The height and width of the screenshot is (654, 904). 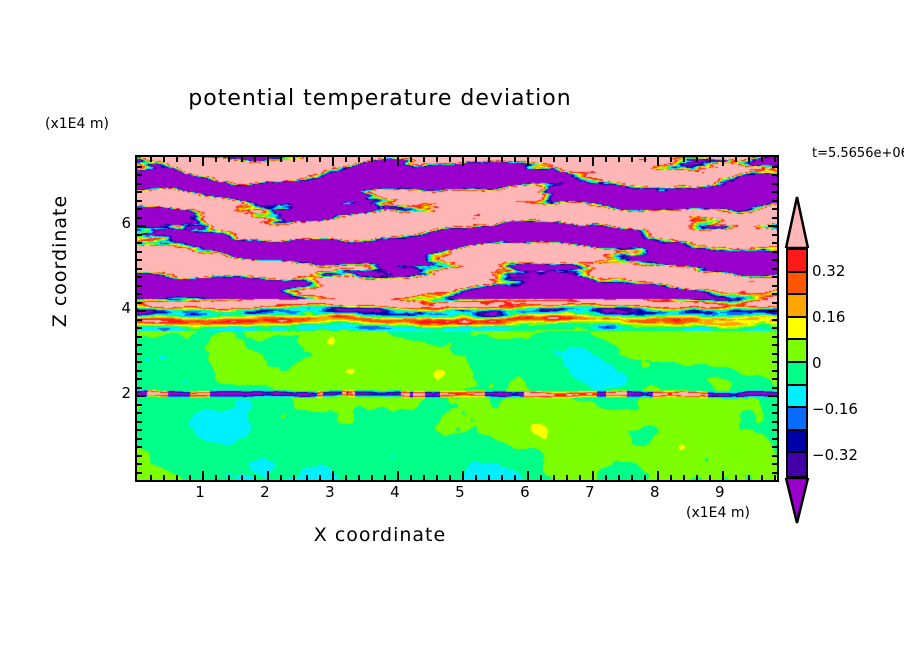 I want to click on y-tick-labels: 2 4 6, so click(x=113, y=316).